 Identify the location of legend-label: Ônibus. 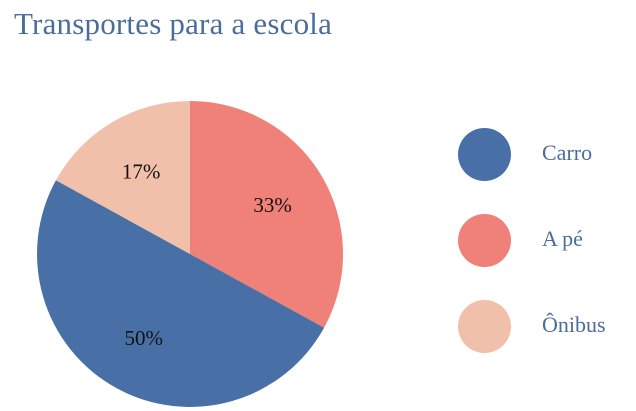
(574, 324).